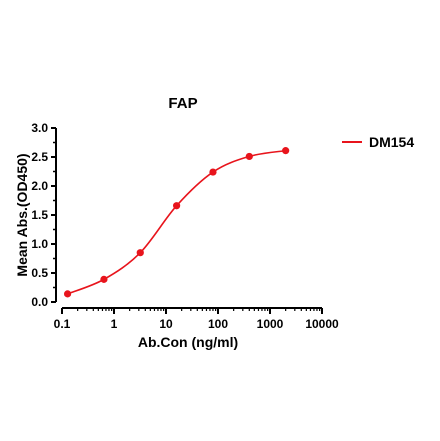 The height and width of the screenshot is (441, 440). Describe the element at coordinates (391, 142) in the screenshot. I see `legend-label-dm154: DM154` at that location.